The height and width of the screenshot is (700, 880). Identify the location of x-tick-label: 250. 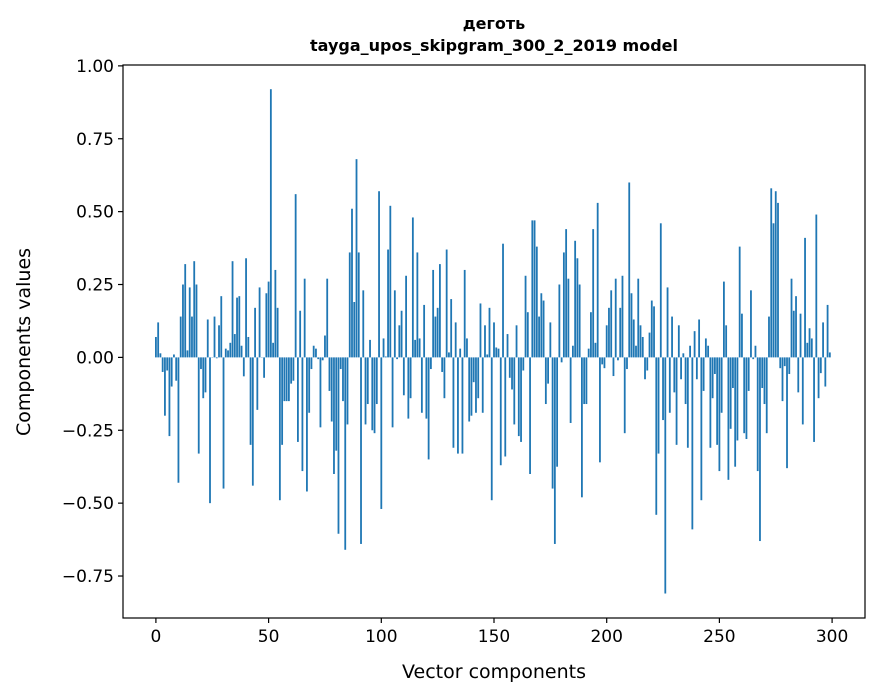
(719, 637).